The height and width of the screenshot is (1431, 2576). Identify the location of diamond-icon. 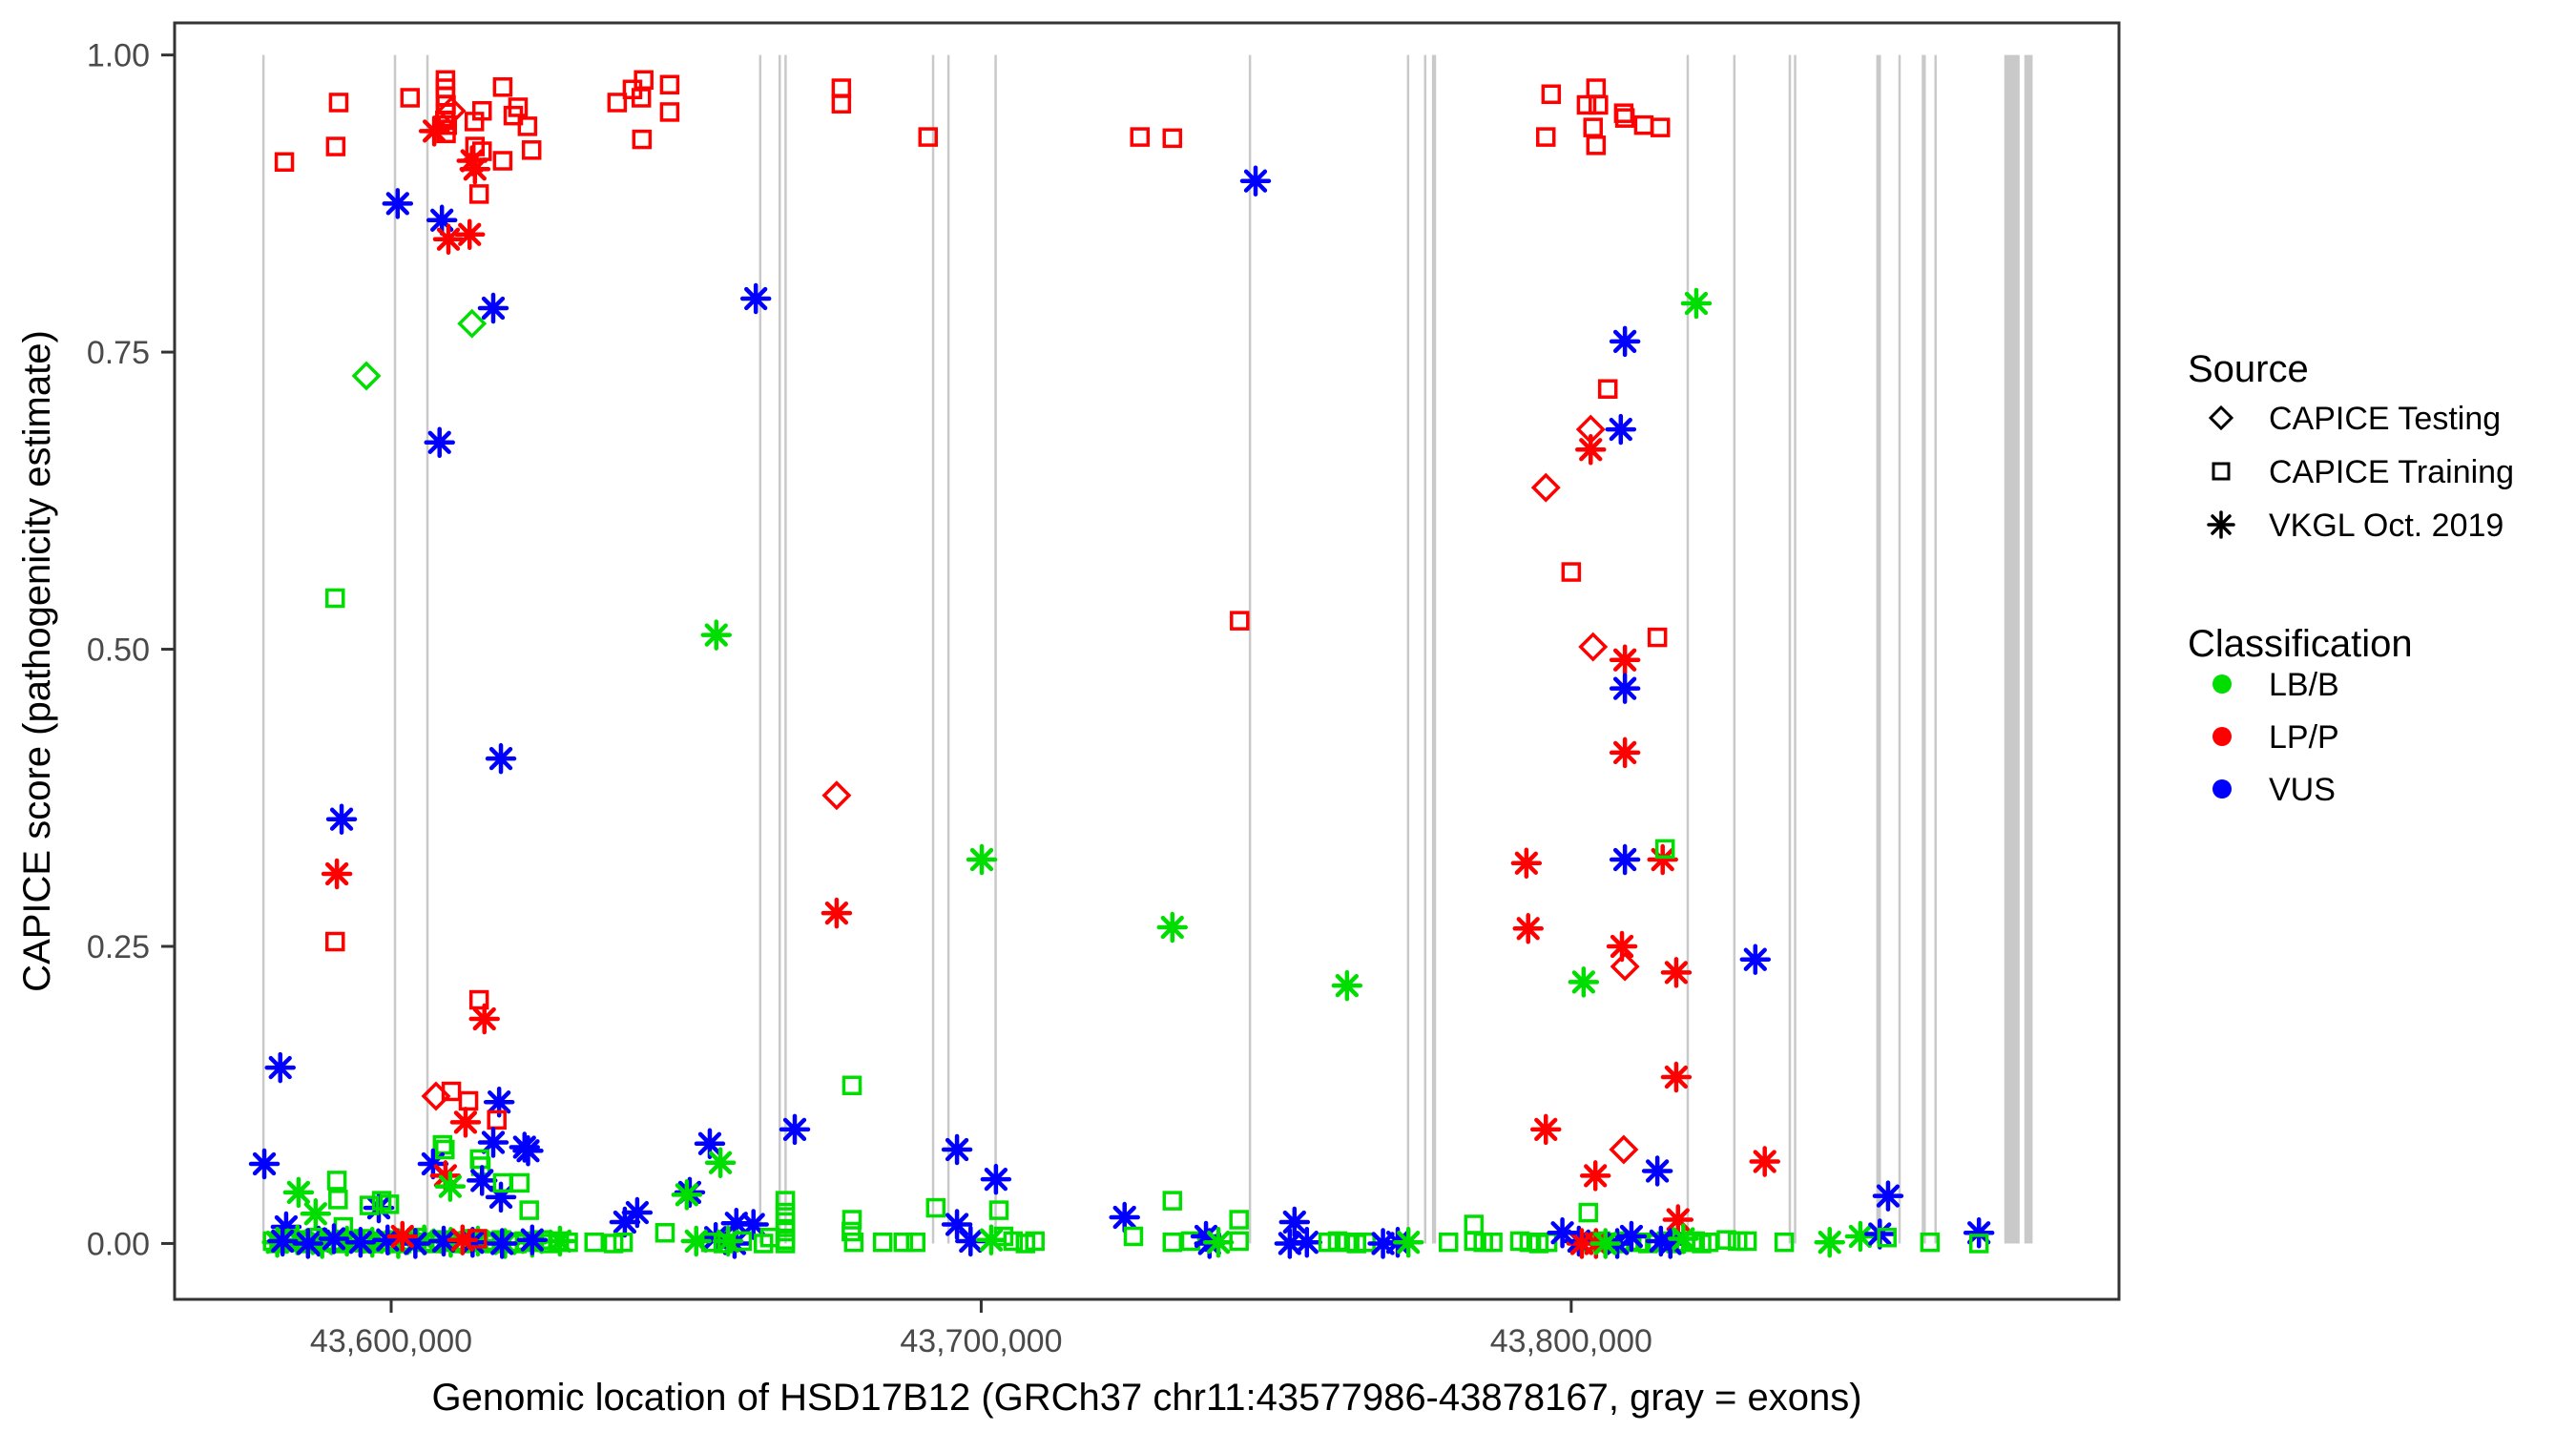
(2221, 417).